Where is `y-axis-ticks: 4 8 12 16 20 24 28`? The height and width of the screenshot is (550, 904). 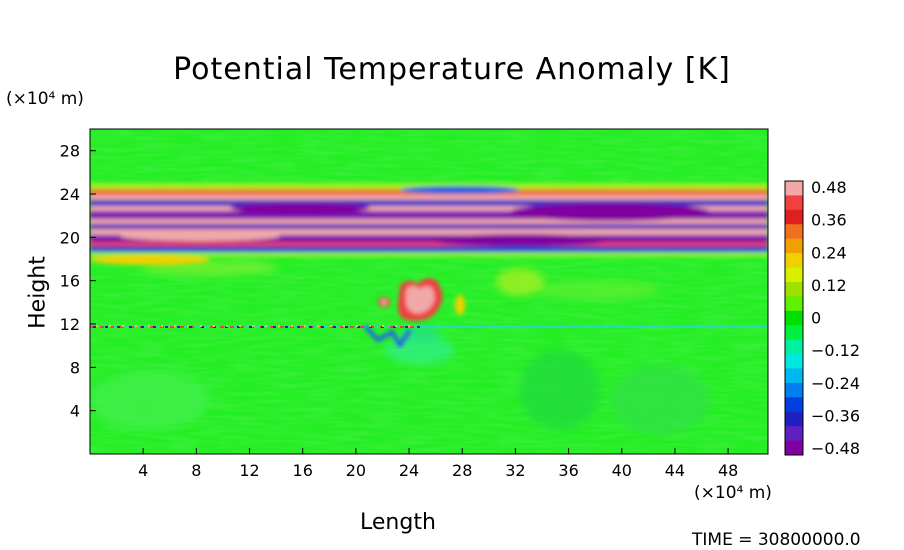
y-axis-ticks: 4 8 12 16 20 24 28 is located at coordinates (78, 281).